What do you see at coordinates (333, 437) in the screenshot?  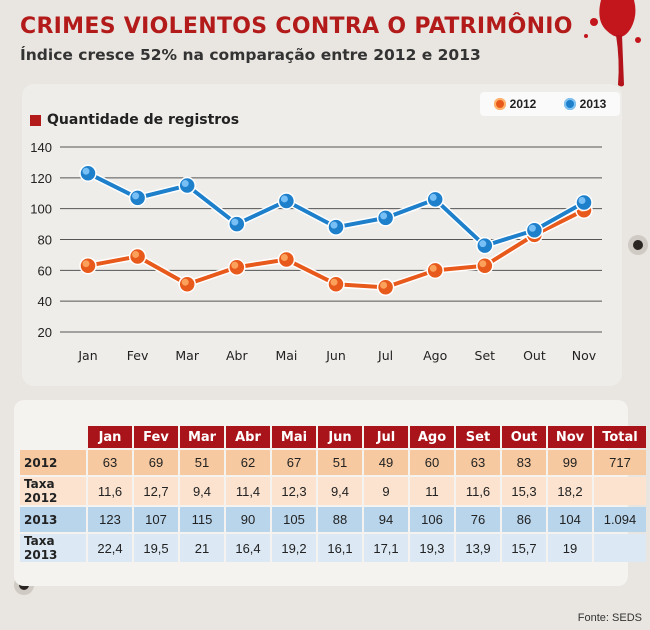 I see `table-header-row: Jan Fev Mar Abr Mai Jun Jul Ago Set Out Nov Total` at bounding box center [333, 437].